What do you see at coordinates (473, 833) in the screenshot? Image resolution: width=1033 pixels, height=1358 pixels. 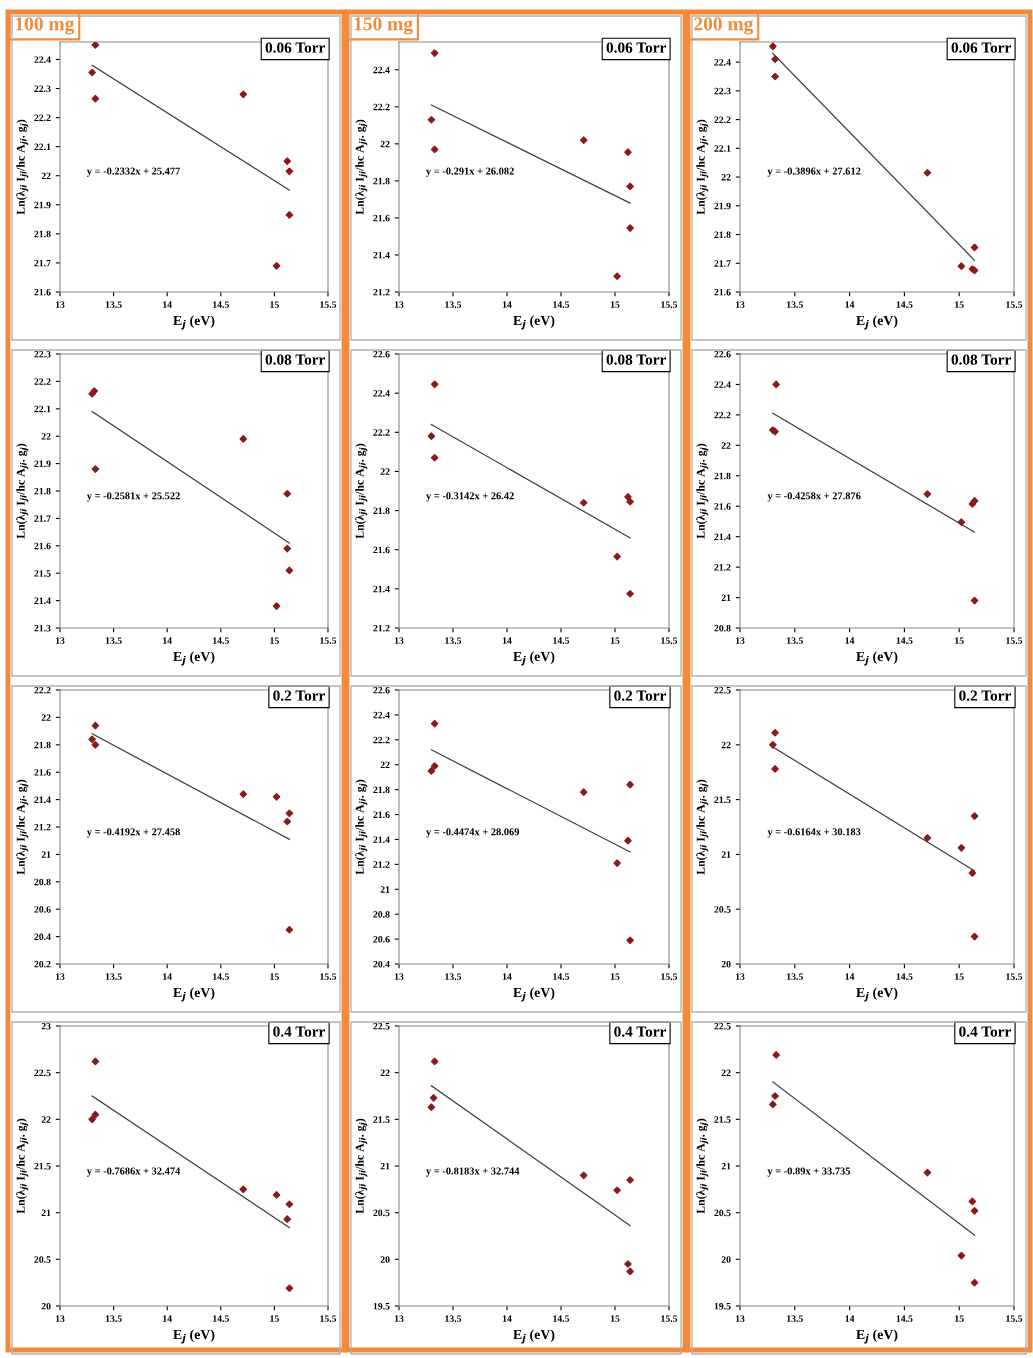 I see `annotation: y = -0.4474x + 28.069` at bounding box center [473, 833].